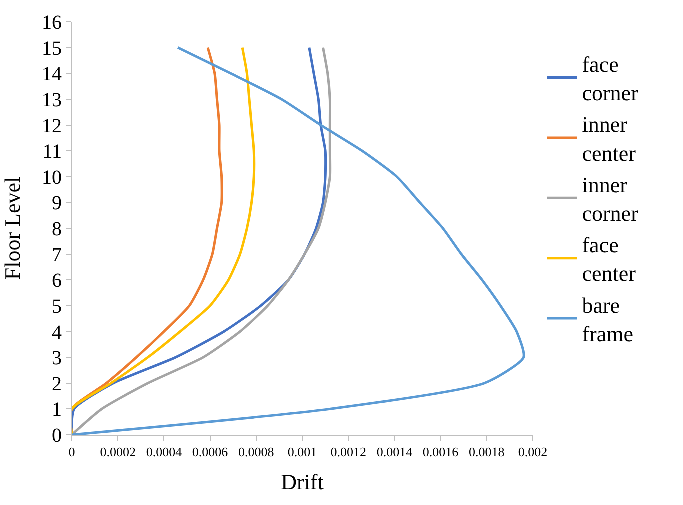 This screenshot has width=683, height=505. Describe the element at coordinates (118, 452) in the screenshot. I see `x-tick-label: 0.0002` at that location.